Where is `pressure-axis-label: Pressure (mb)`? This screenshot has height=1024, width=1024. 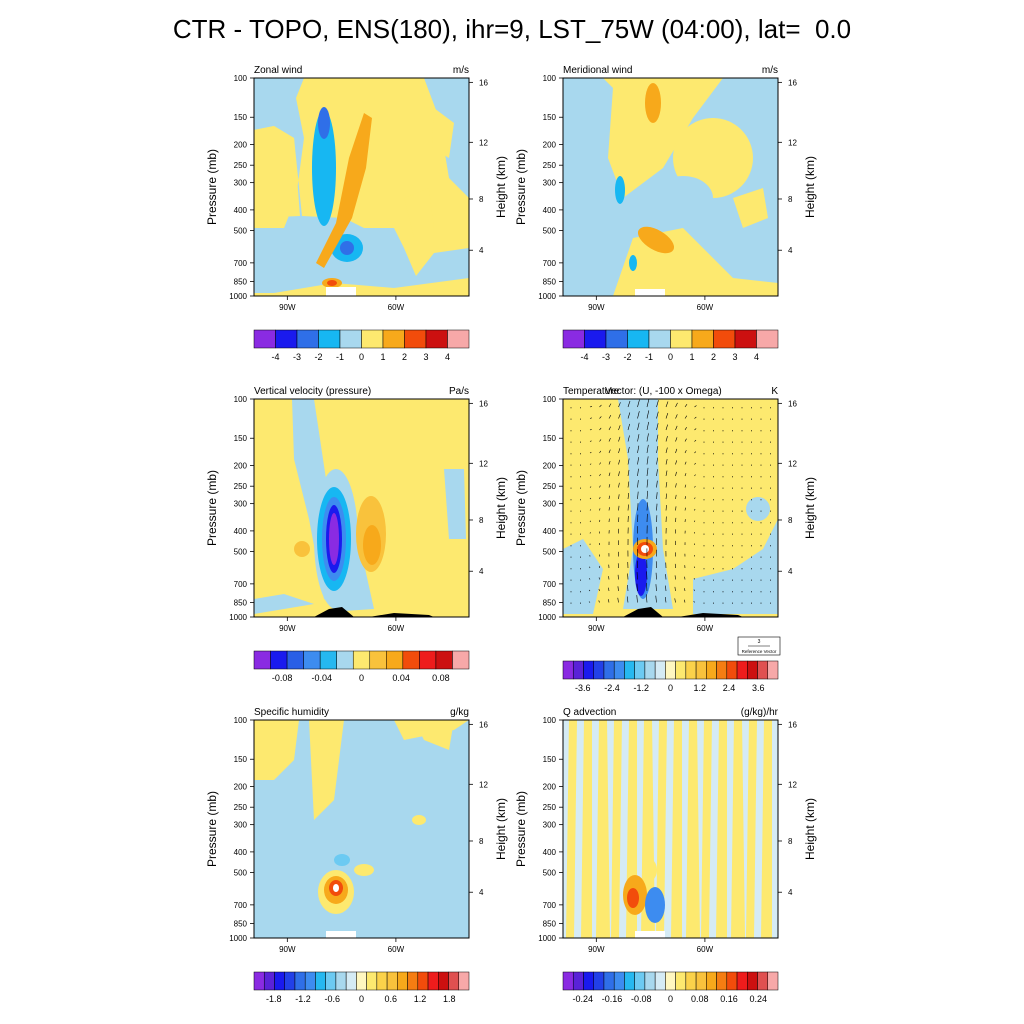 pressure-axis-label: Pressure (mb) is located at coordinates (212, 508).